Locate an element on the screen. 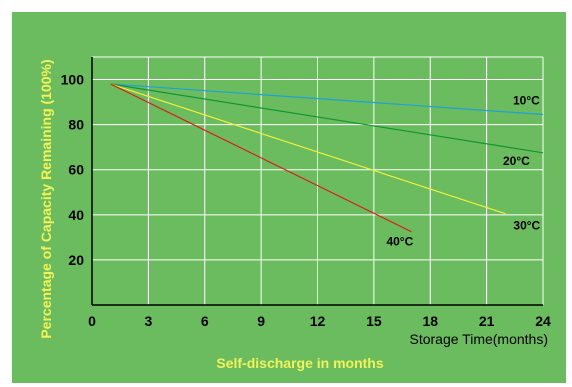  x-tick-labels: 0 3 6 9 12 15 18 21 24 is located at coordinates (319, 321).